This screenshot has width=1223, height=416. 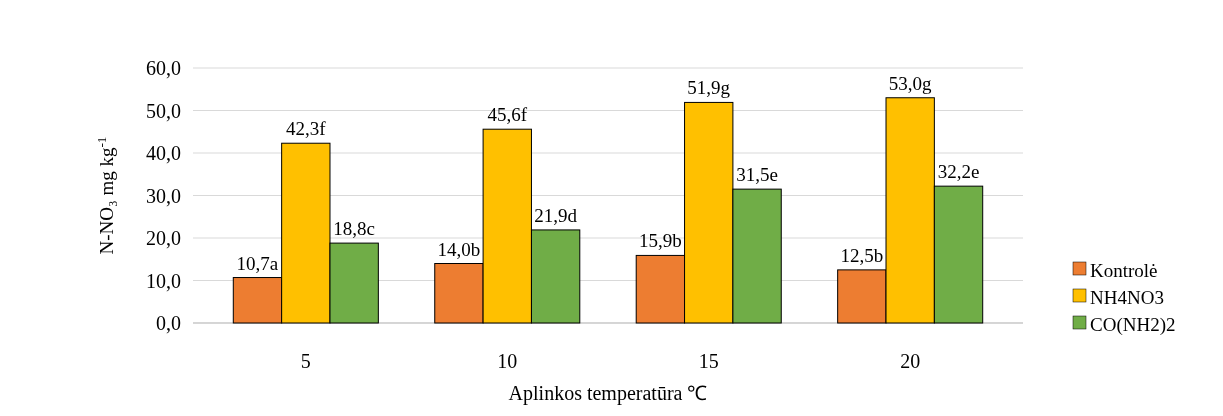 What do you see at coordinates (910, 361) in the screenshot?
I see `x-tick-label: 20` at bounding box center [910, 361].